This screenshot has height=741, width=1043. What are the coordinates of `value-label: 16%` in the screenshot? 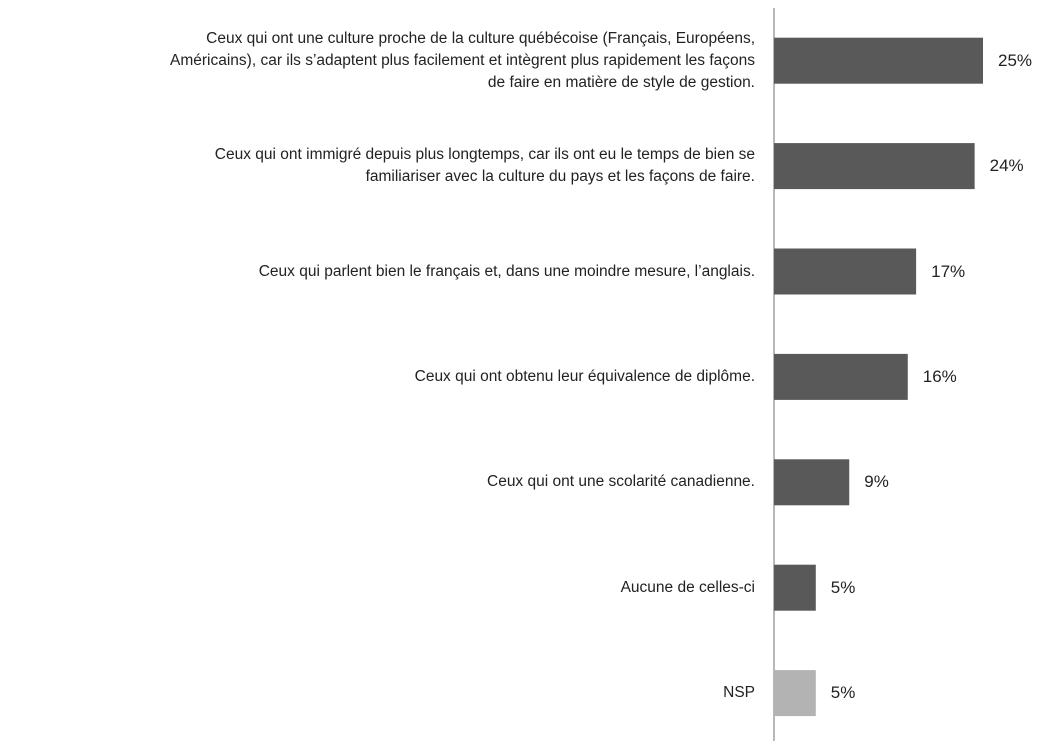 It's located at (939, 376).